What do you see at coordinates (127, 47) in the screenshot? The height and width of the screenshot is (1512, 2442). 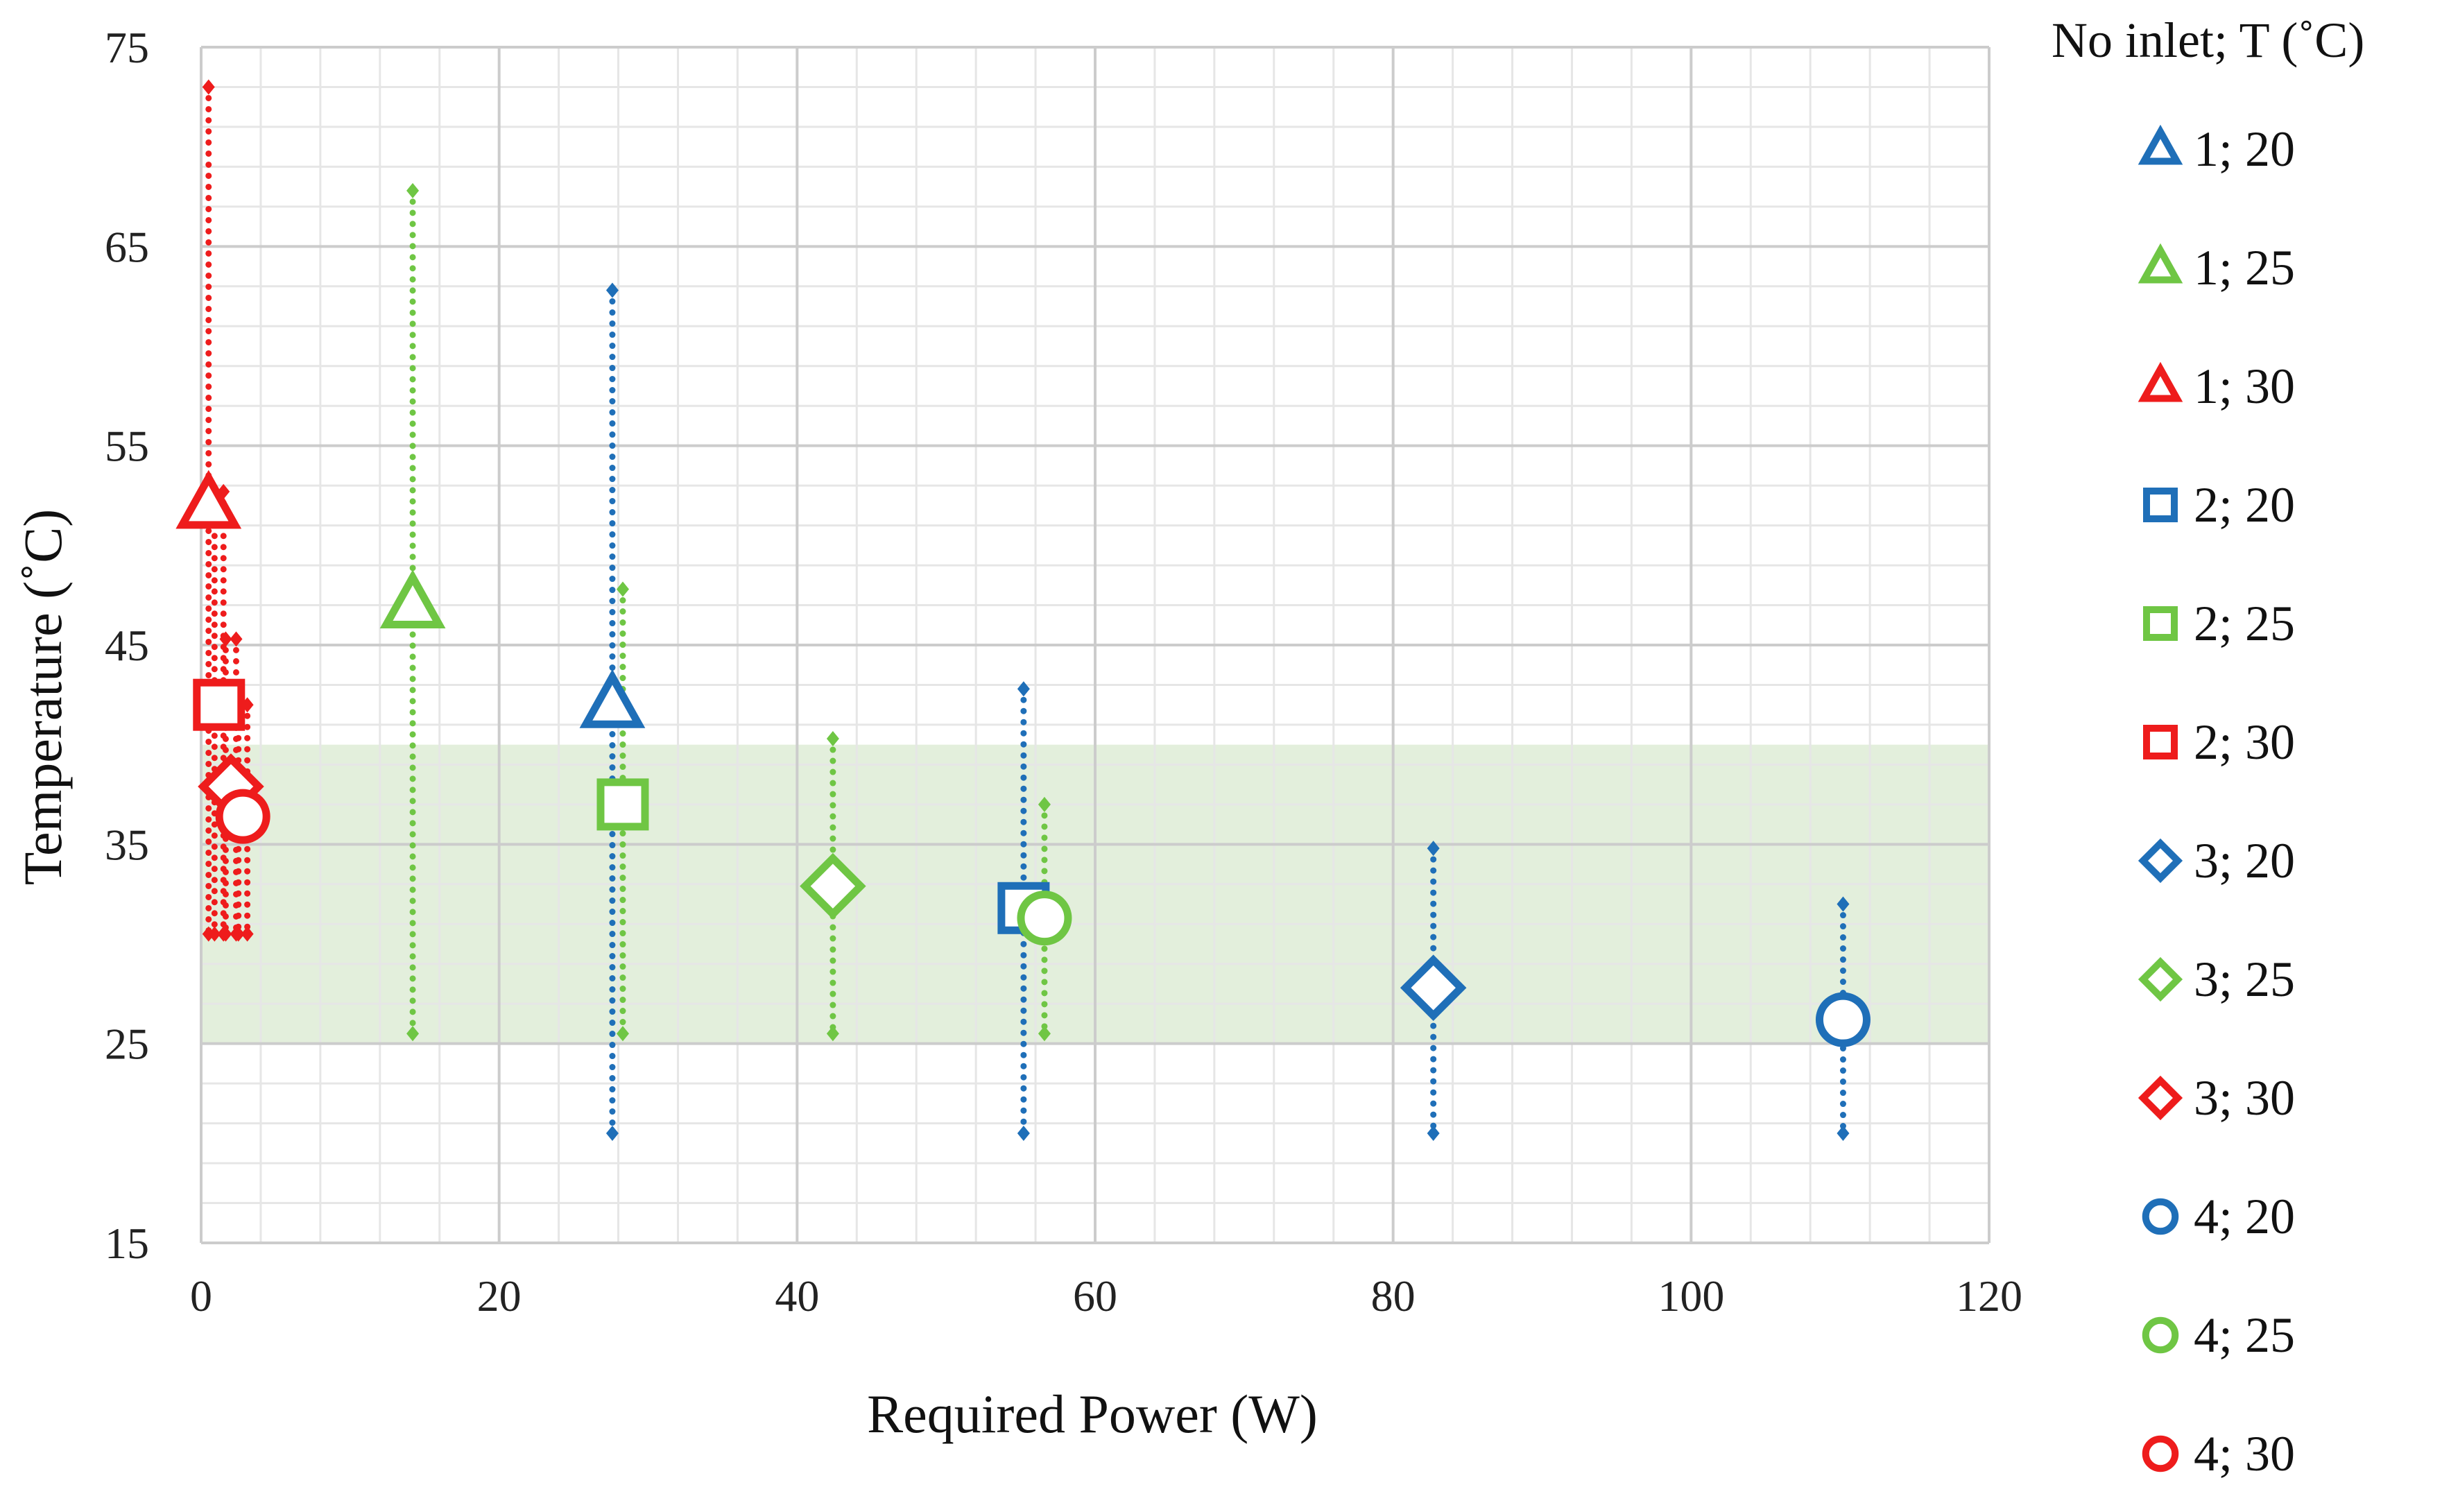 I see `y-tick-label: 75` at bounding box center [127, 47].